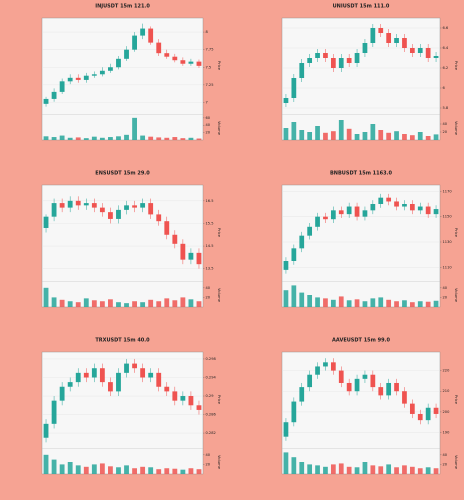 The image size is (464, 500). Describe the element at coordinates (446, 28) in the screenshot. I see `y-tick-label: 6.6` at that location.